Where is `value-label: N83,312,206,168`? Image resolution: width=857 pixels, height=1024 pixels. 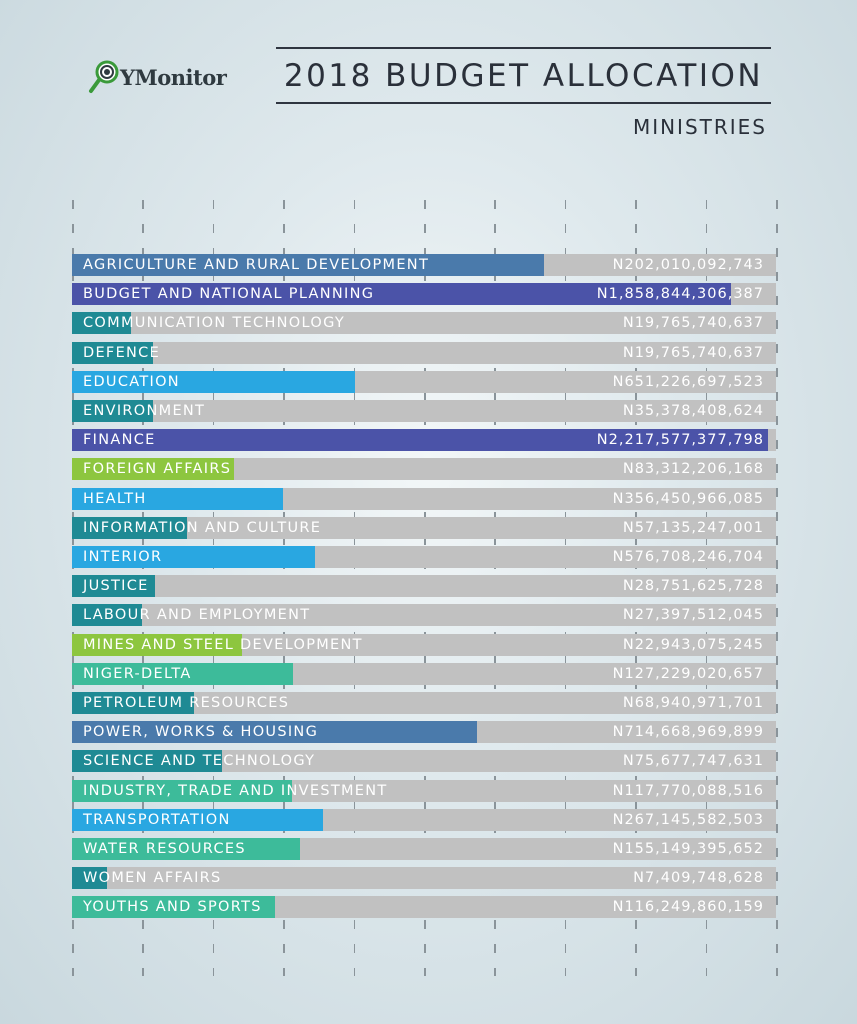 value-label: N83,312,206,168 is located at coordinates (693, 469).